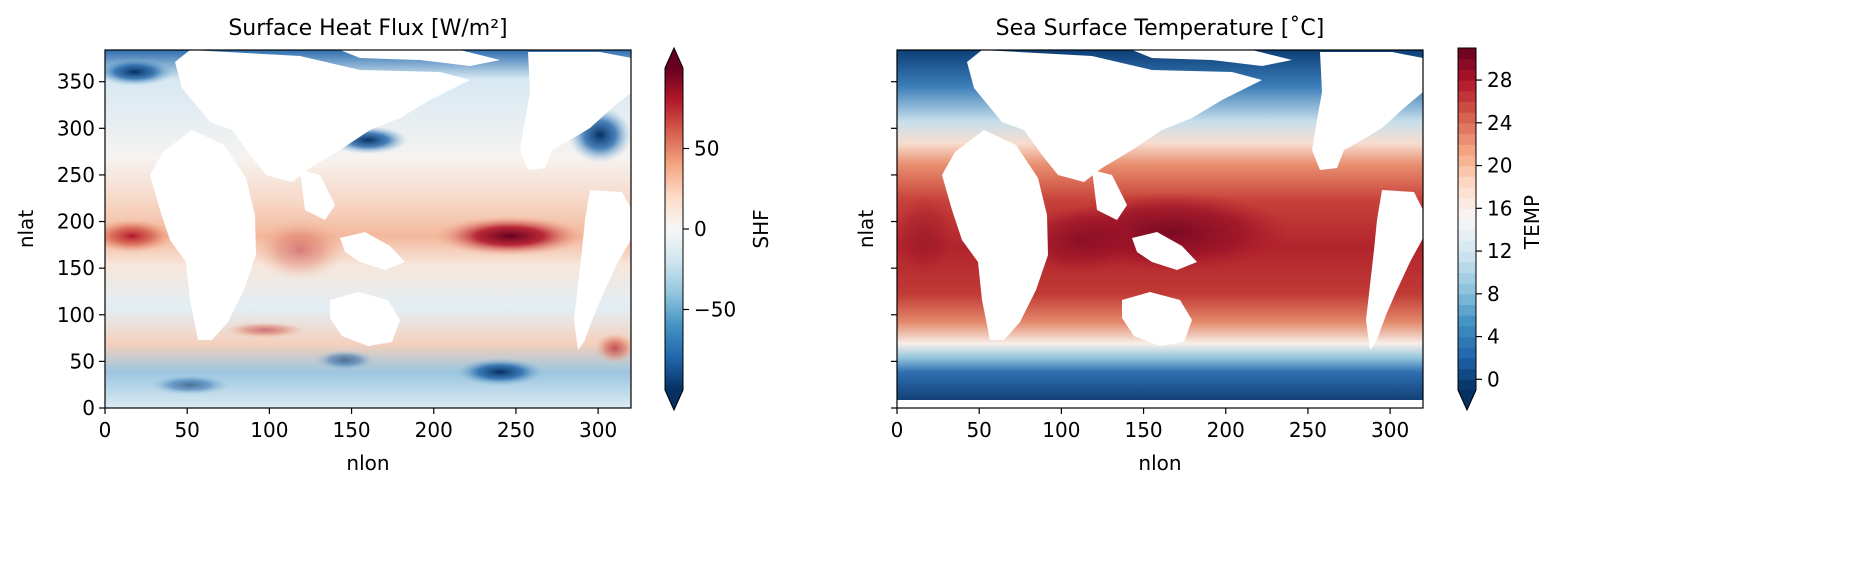  What do you see at coordinates (1499, 166) in the screenshot?
I see `colorbar-tick-label: 20` at bounding box center [1499, 166].